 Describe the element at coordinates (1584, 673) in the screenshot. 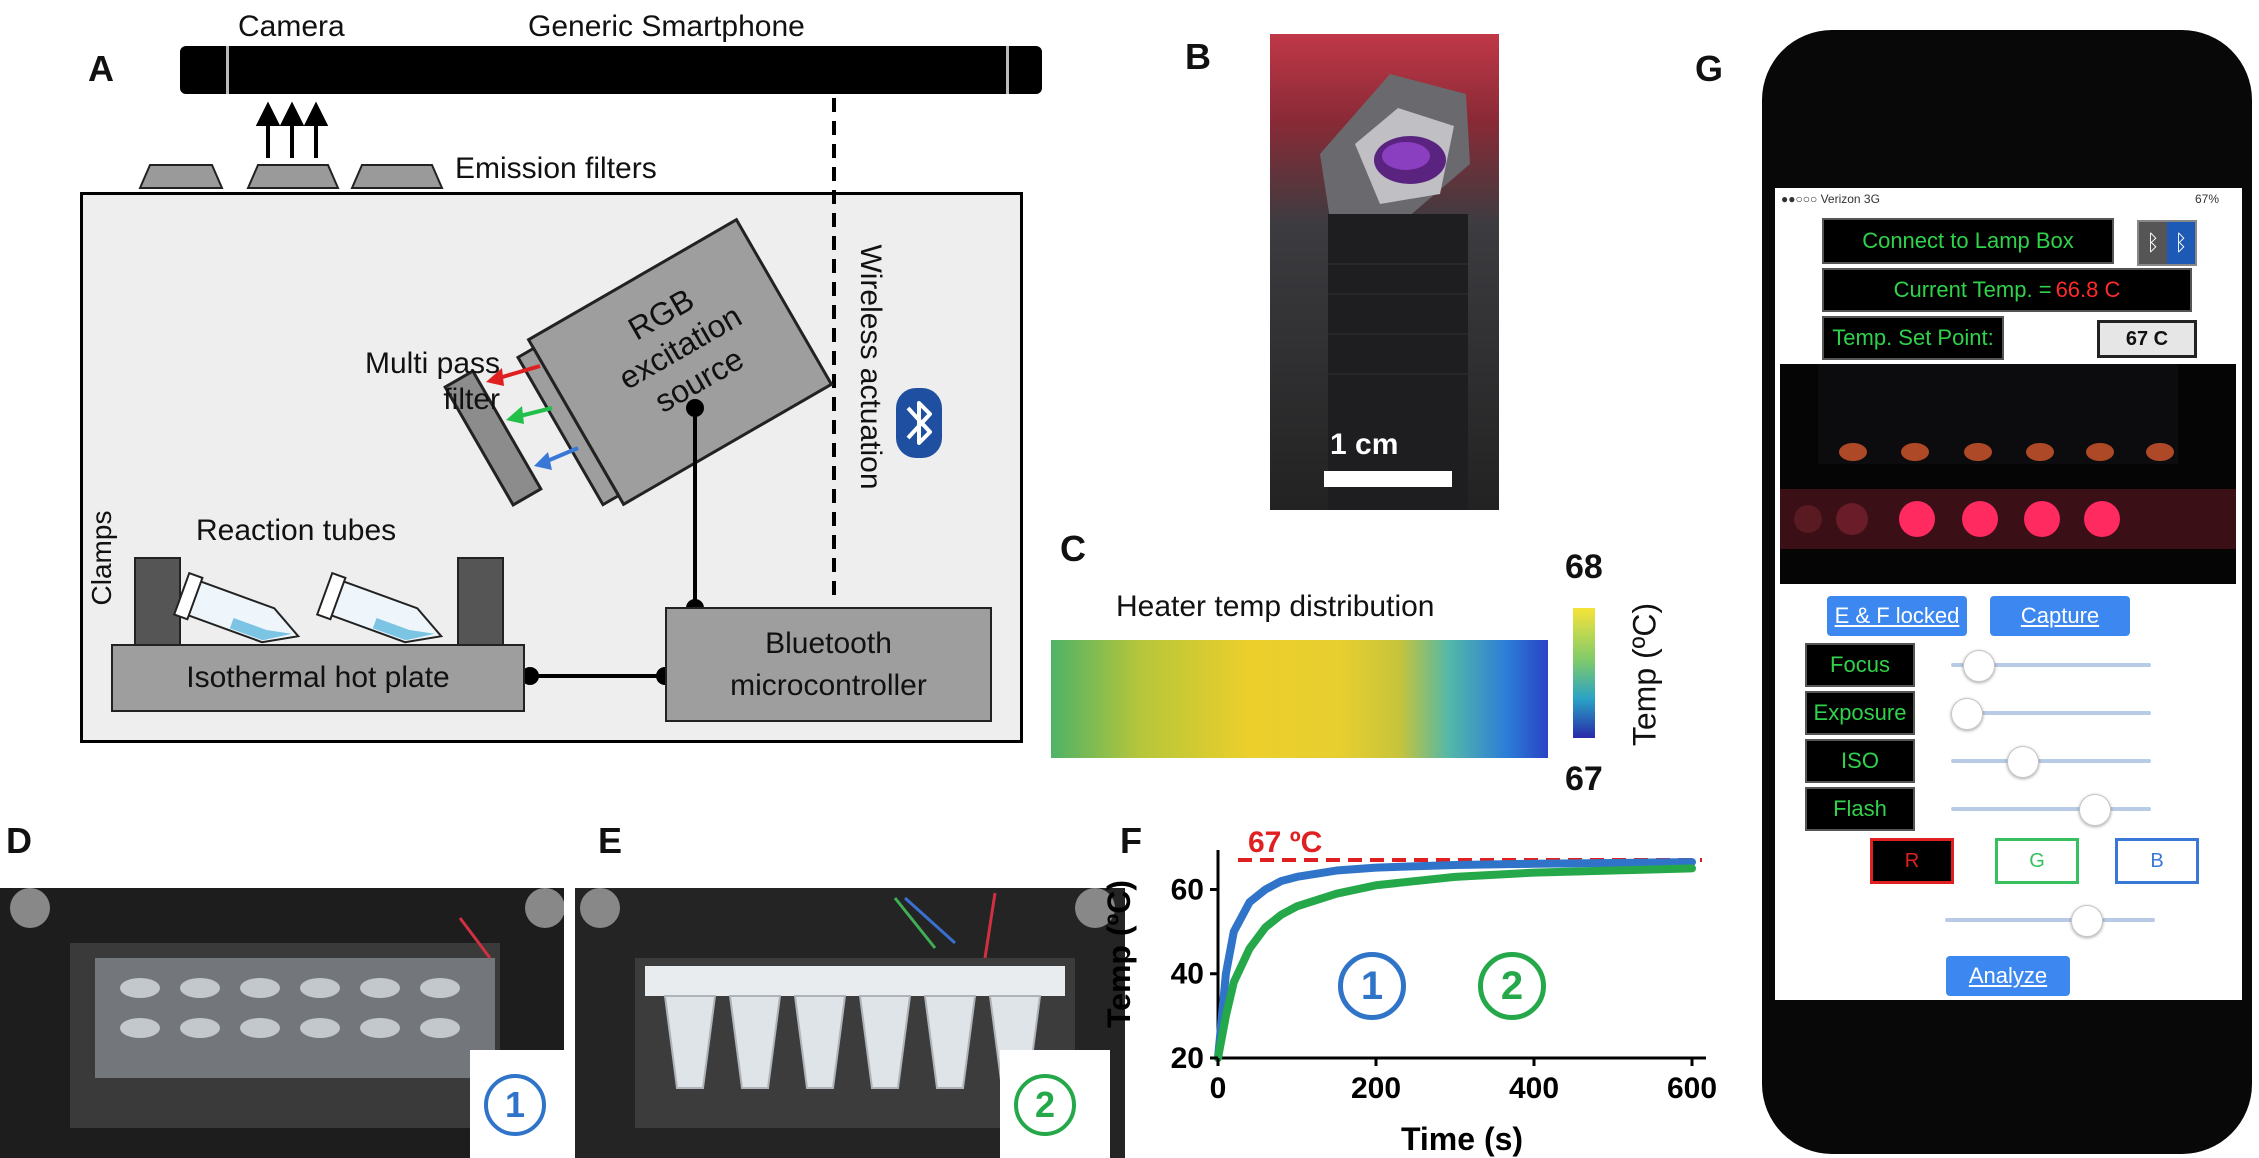

I see `colorbar` at that location.